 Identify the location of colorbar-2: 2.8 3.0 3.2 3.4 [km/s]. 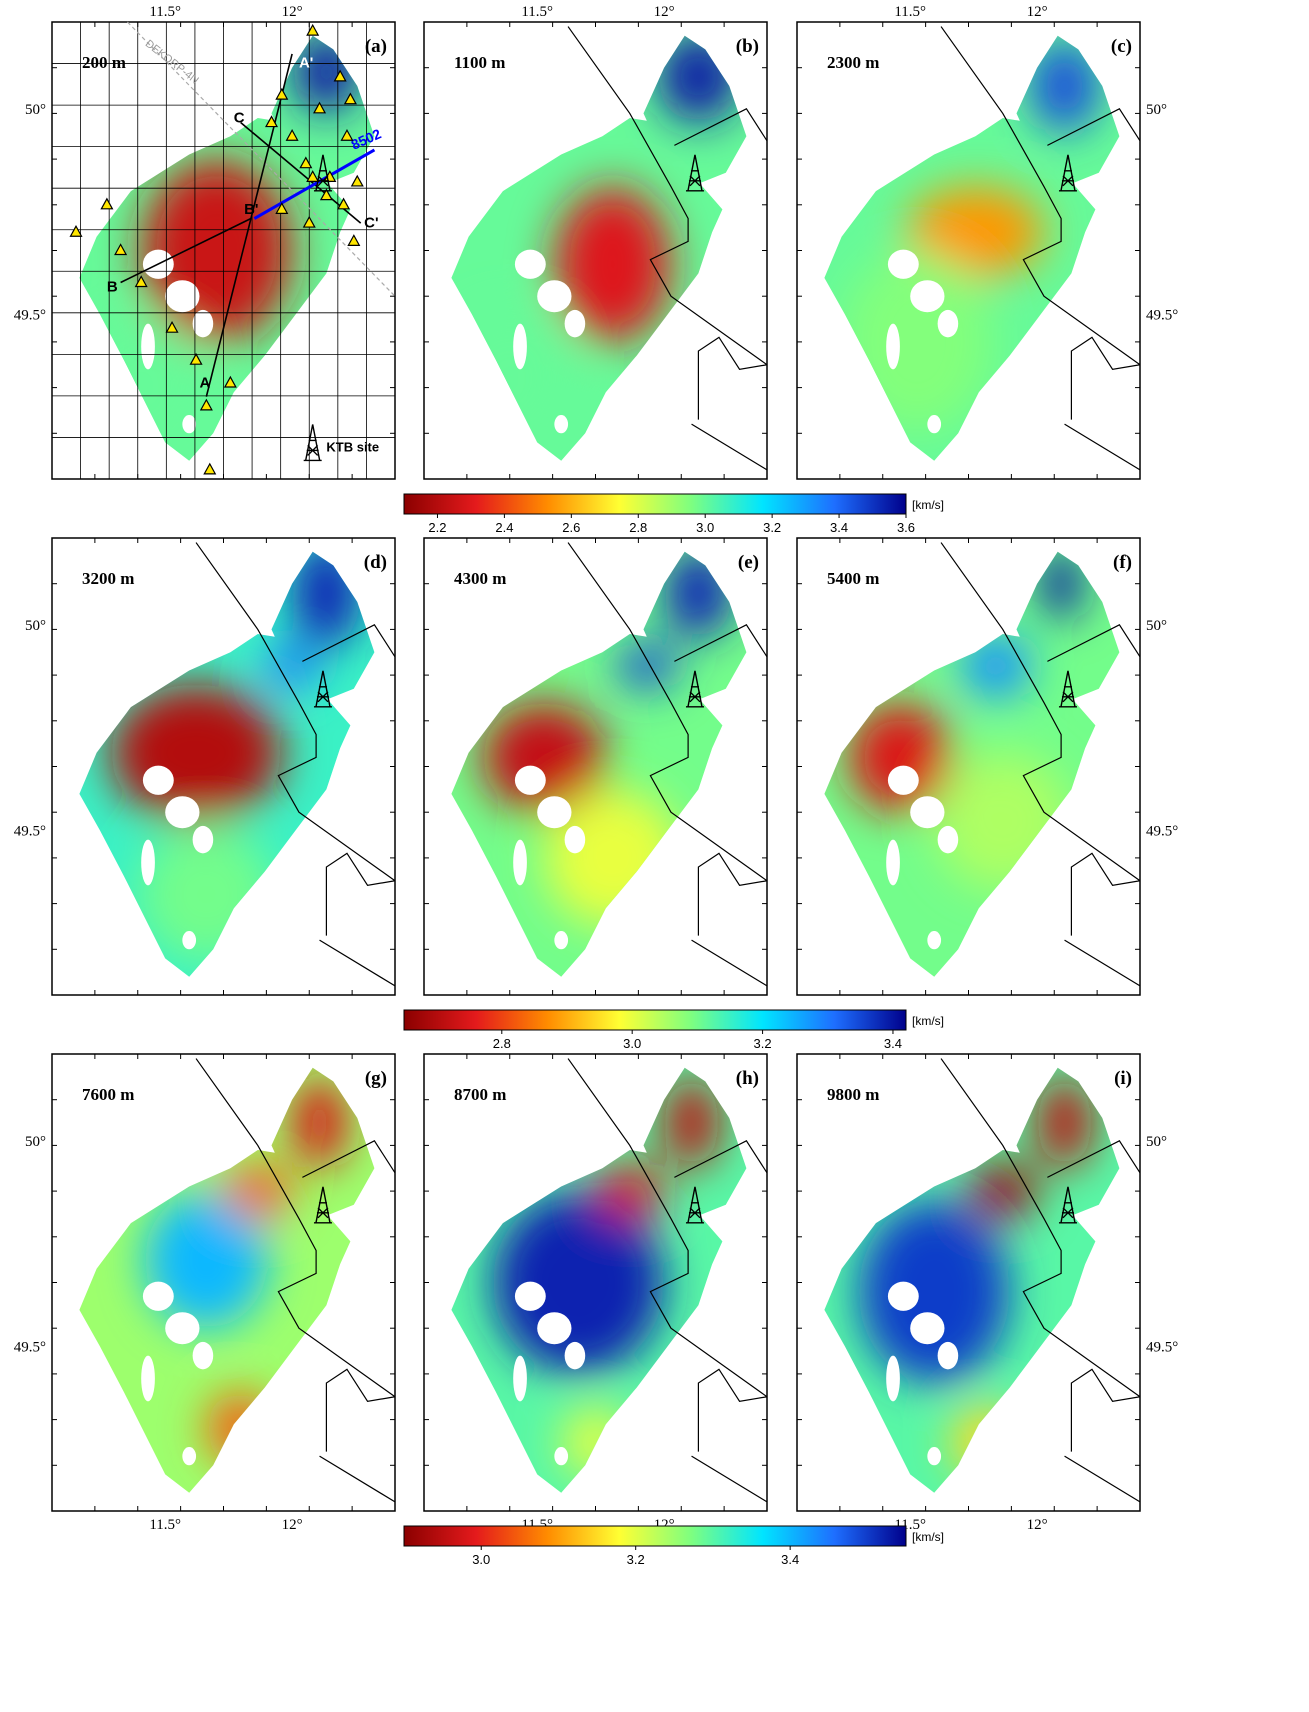
(674, 1030).